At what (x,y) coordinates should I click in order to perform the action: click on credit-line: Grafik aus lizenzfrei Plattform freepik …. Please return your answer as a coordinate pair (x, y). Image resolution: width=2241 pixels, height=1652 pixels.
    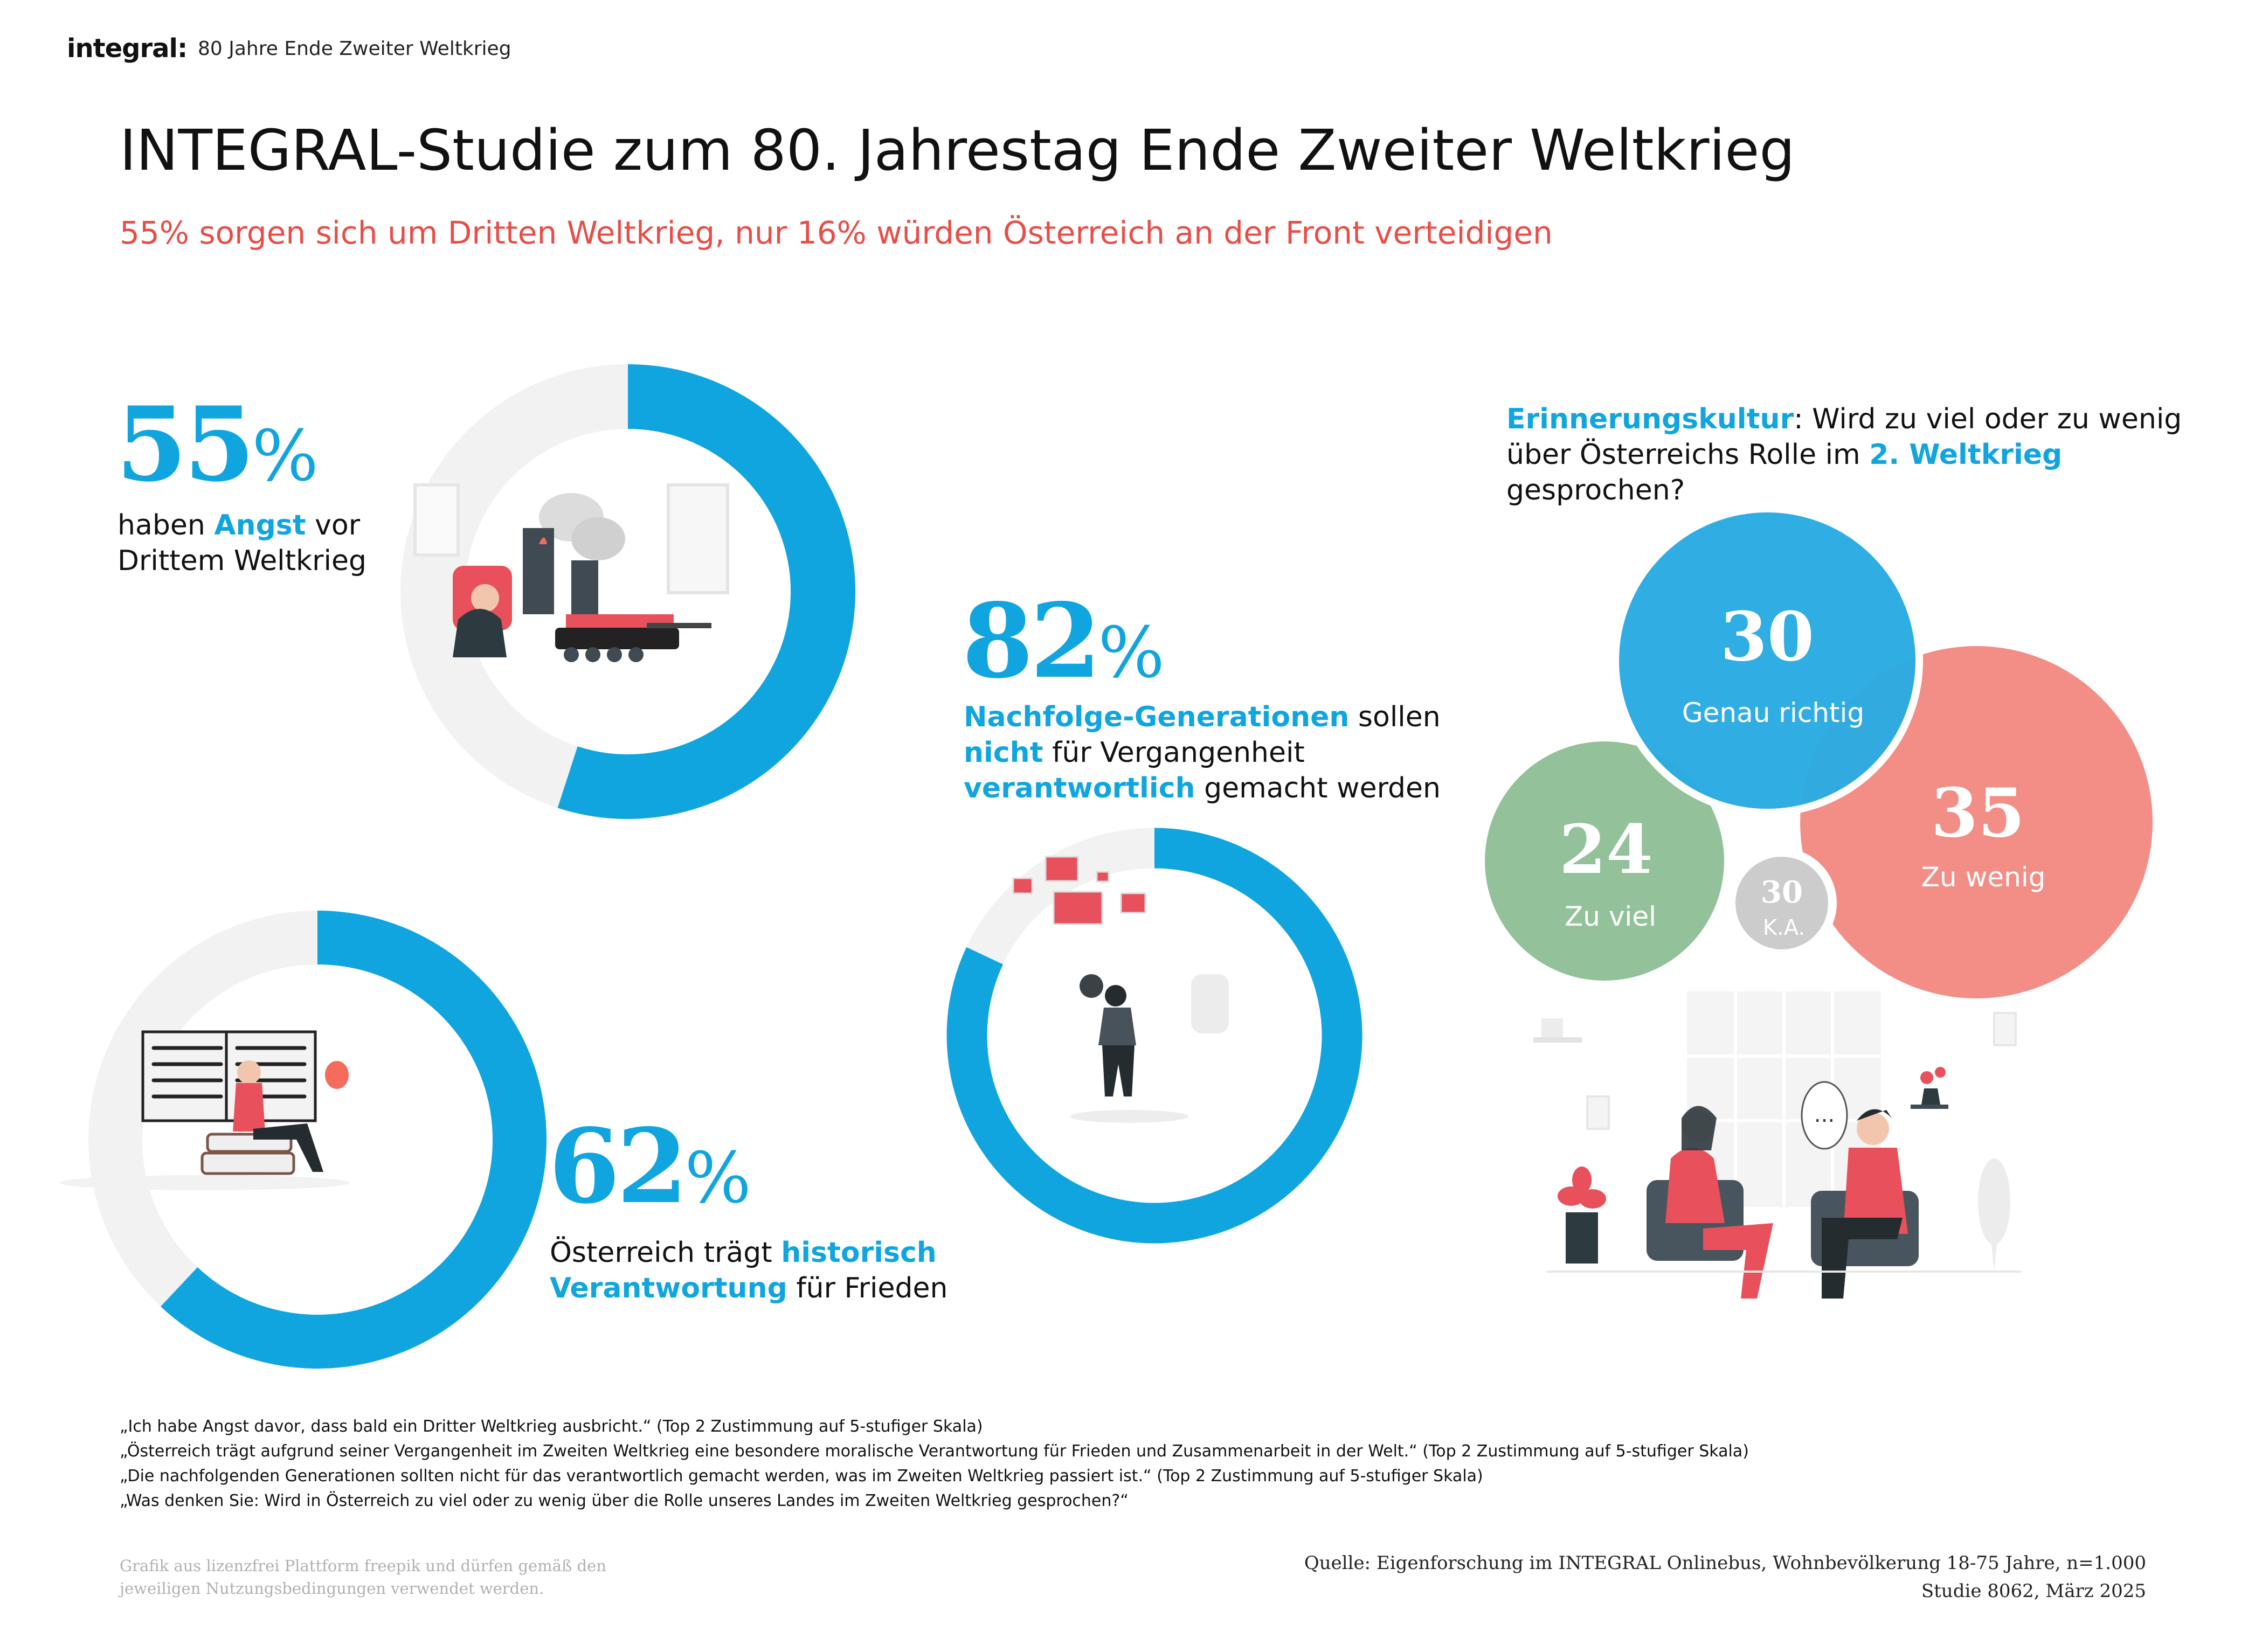
    Looking at the image, I should click on (363, 1566).